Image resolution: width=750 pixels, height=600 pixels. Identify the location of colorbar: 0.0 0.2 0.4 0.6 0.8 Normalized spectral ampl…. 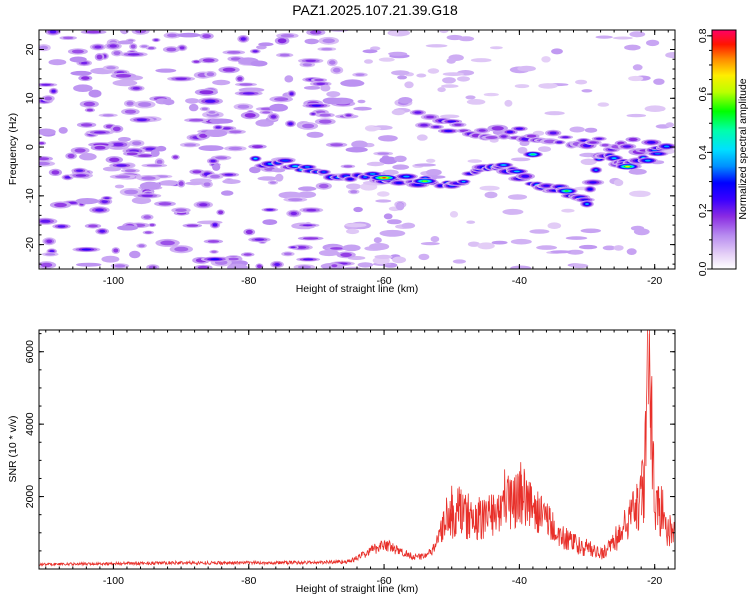
(723, 152).